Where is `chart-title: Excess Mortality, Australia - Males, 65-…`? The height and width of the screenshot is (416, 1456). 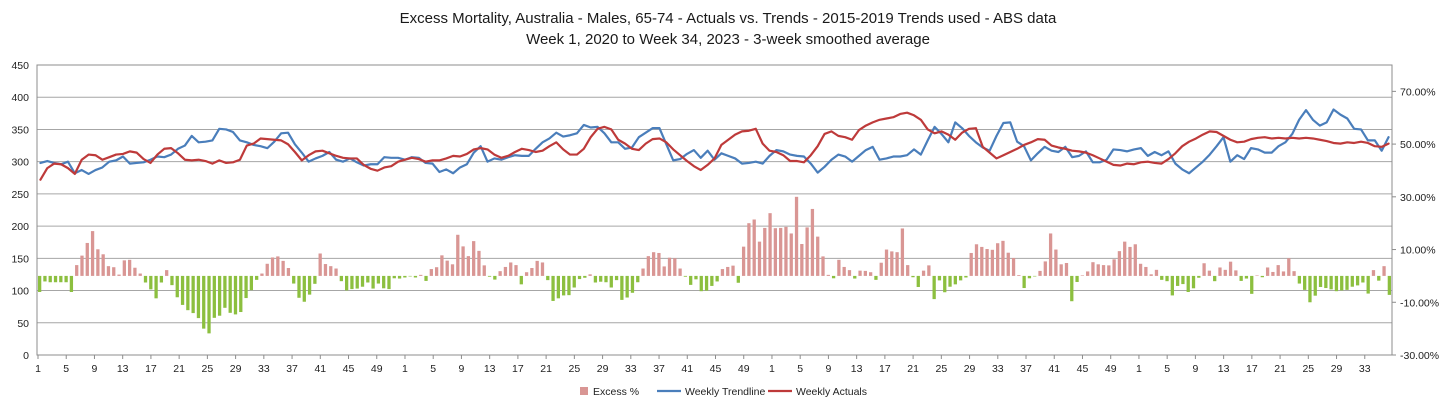
chart-title: Excess Mortality, Australia - Males, 65-… is located at coordinates (728, 18).